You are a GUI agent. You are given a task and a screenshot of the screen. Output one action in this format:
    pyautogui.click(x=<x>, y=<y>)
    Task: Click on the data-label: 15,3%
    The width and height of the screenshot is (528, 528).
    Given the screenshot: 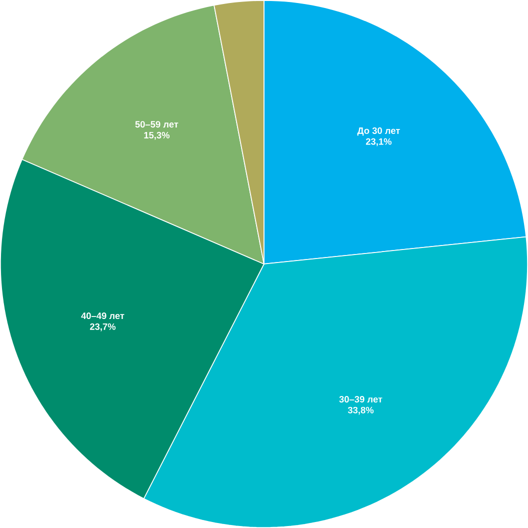 What is the action you would take?
    pyautogui.click(x=157, y=136)
    